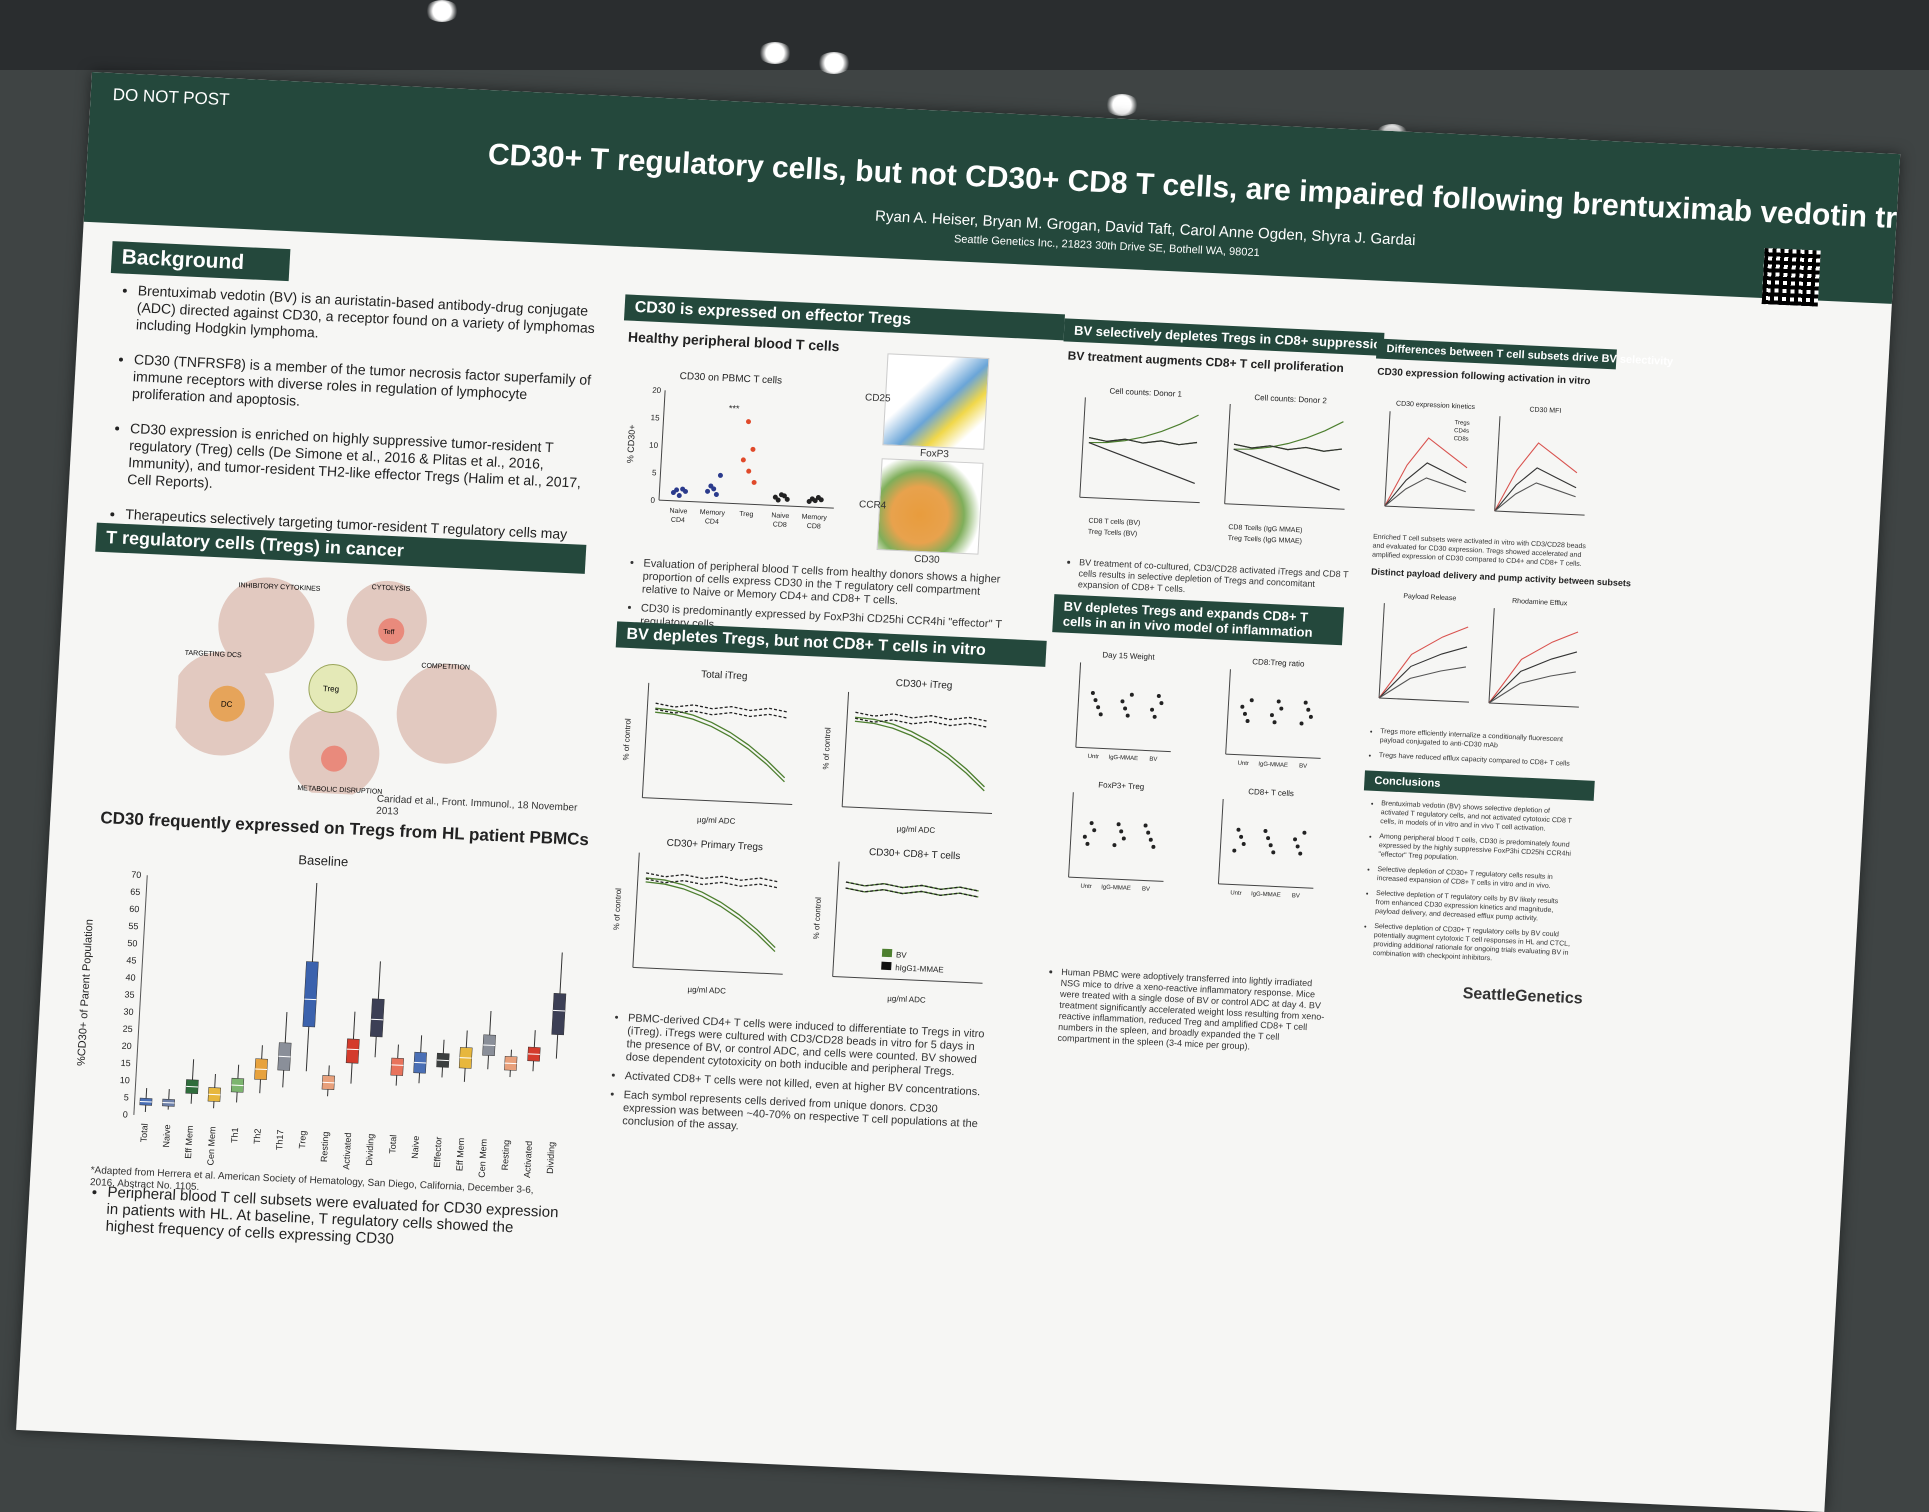 The width and height of the screenshot is (1929, 1512). What do you see at coordinates (389, 632) in the screenshot?
I see `diagram-label: Teff` at bounding box center [389, 632].